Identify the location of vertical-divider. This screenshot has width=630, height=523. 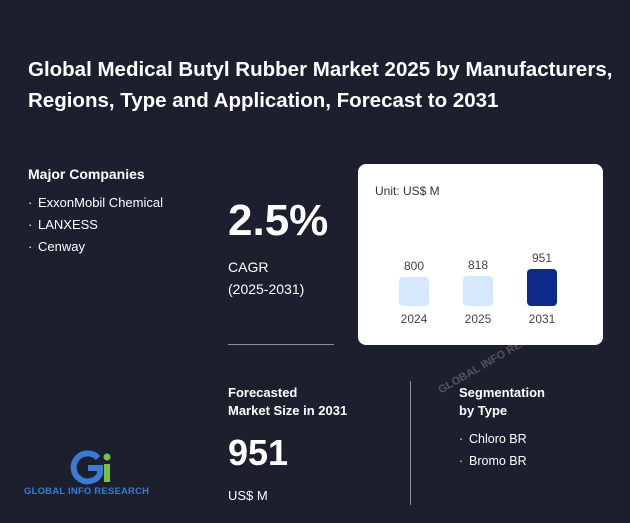
(410, 443).